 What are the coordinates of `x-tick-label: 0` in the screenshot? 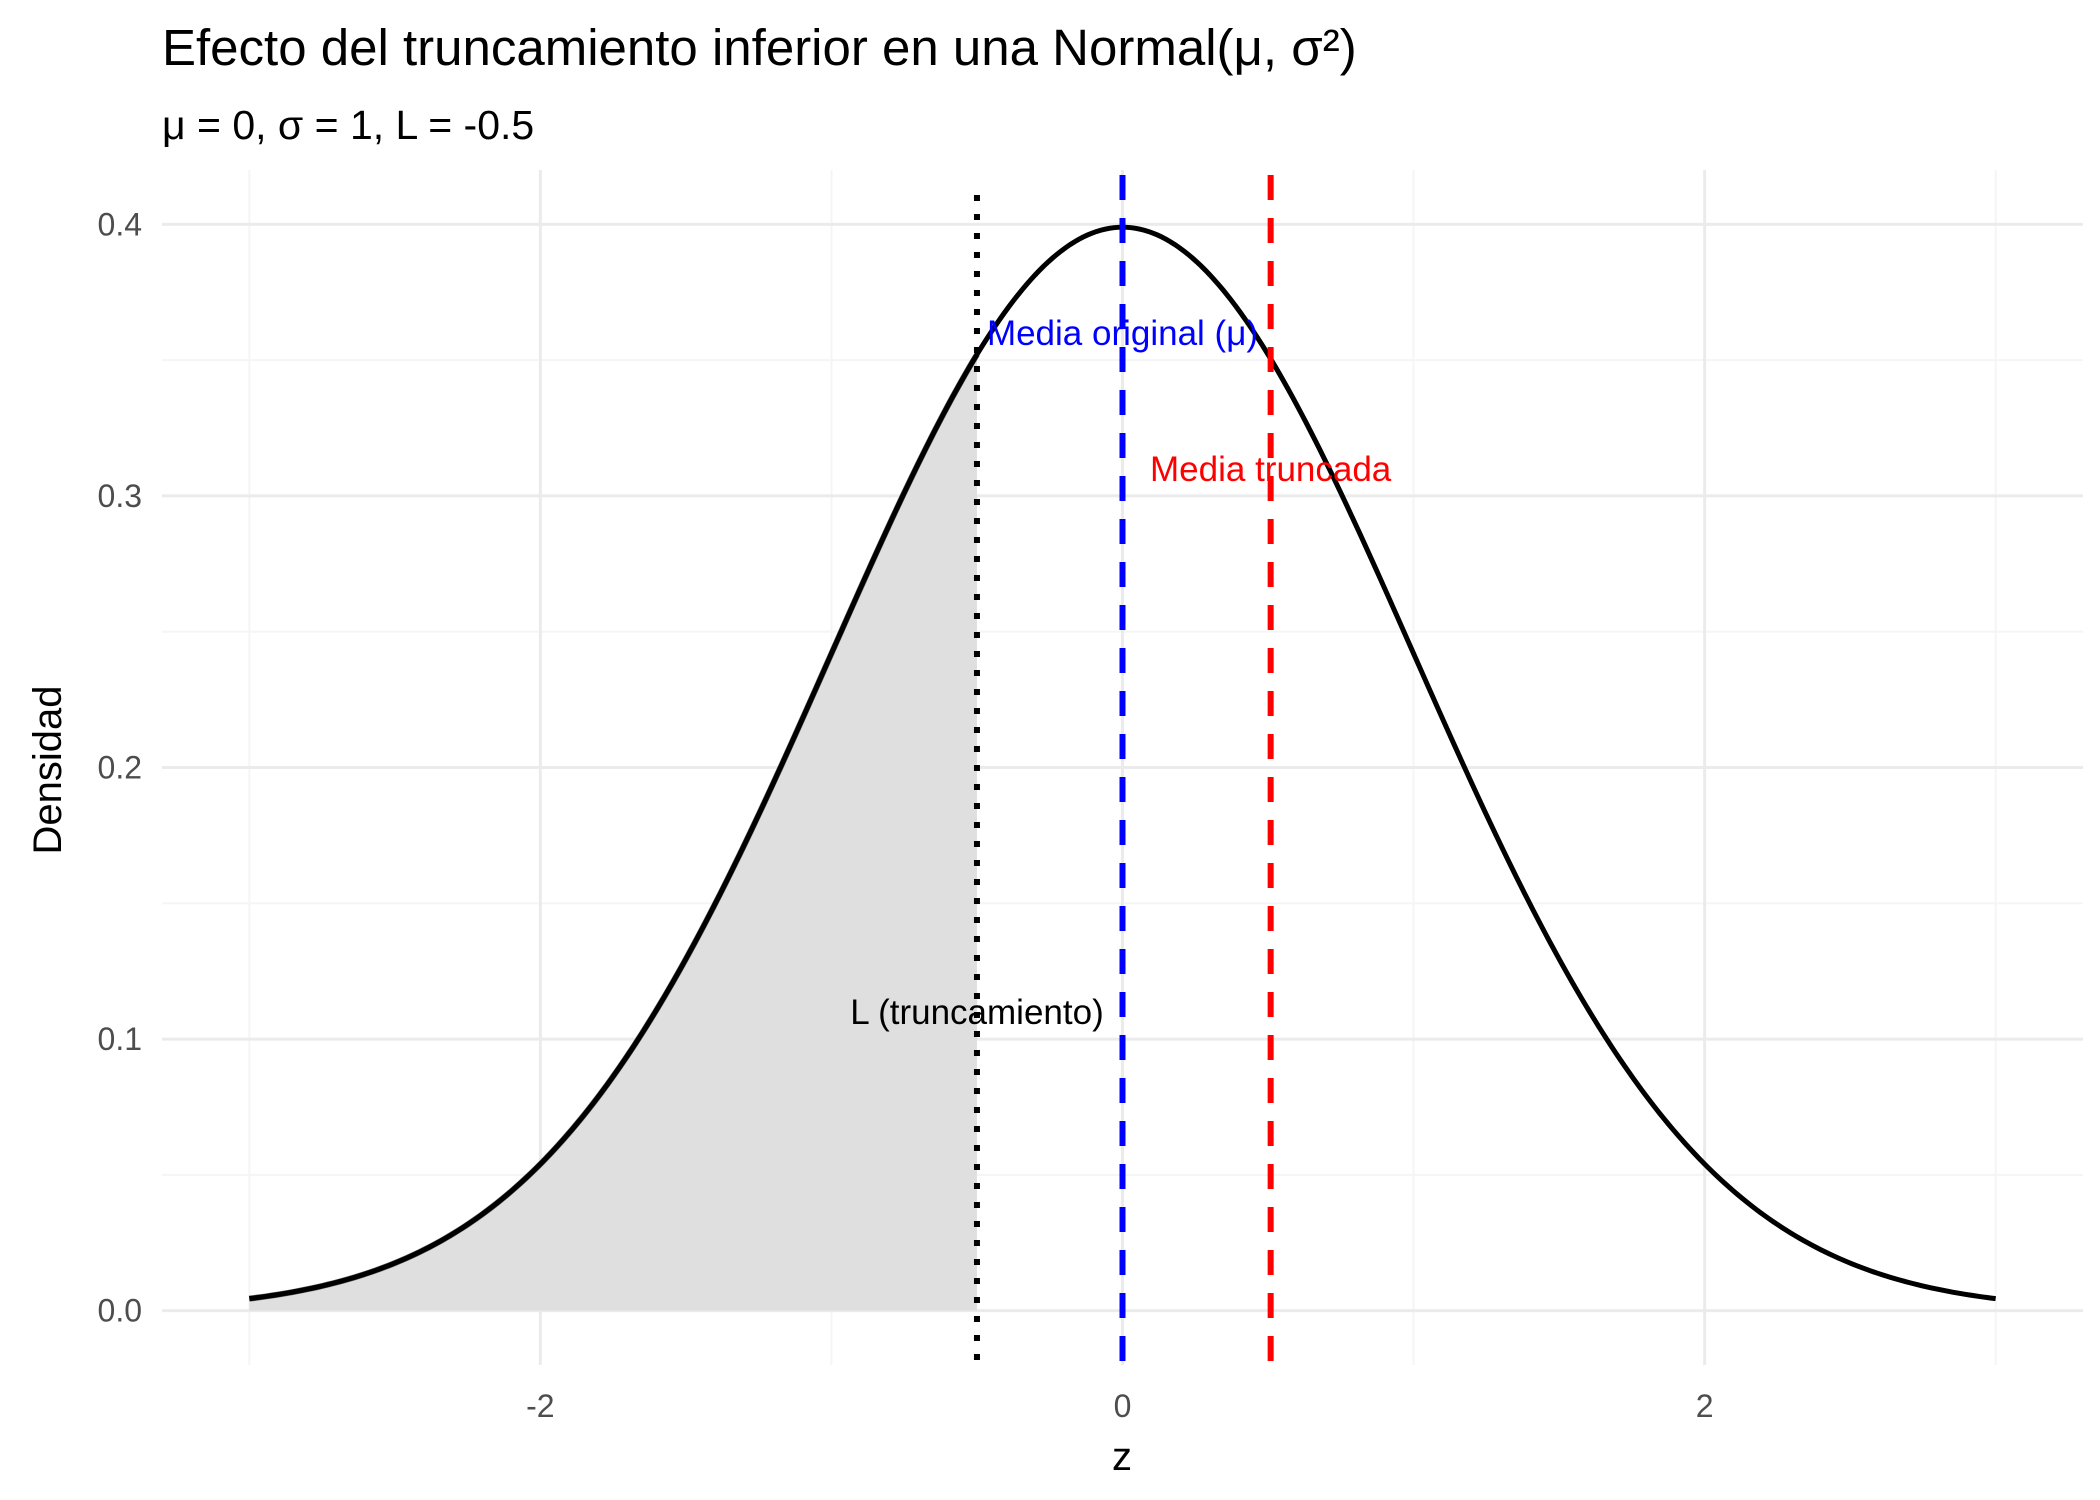 It's located at (1123, 1406).